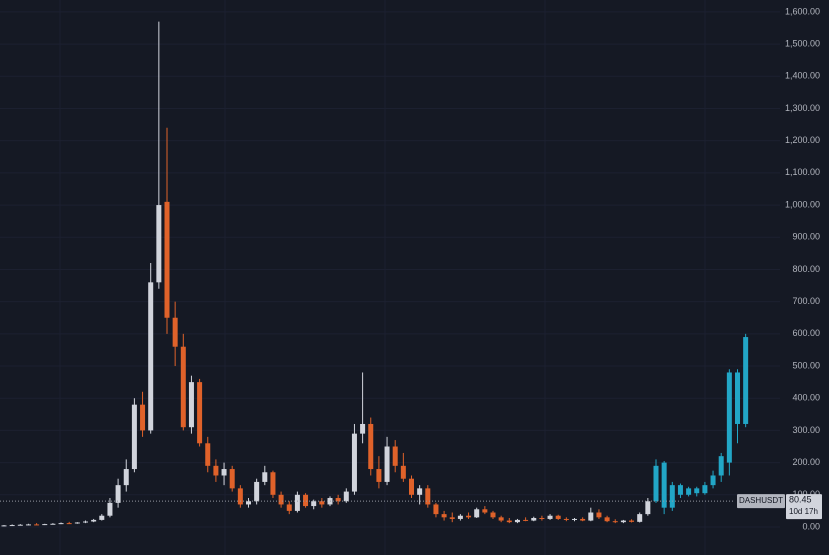  Describe the element at coordinates (806, 237) in the screenshot. I see `y-tick-label: 900.00` at that location.